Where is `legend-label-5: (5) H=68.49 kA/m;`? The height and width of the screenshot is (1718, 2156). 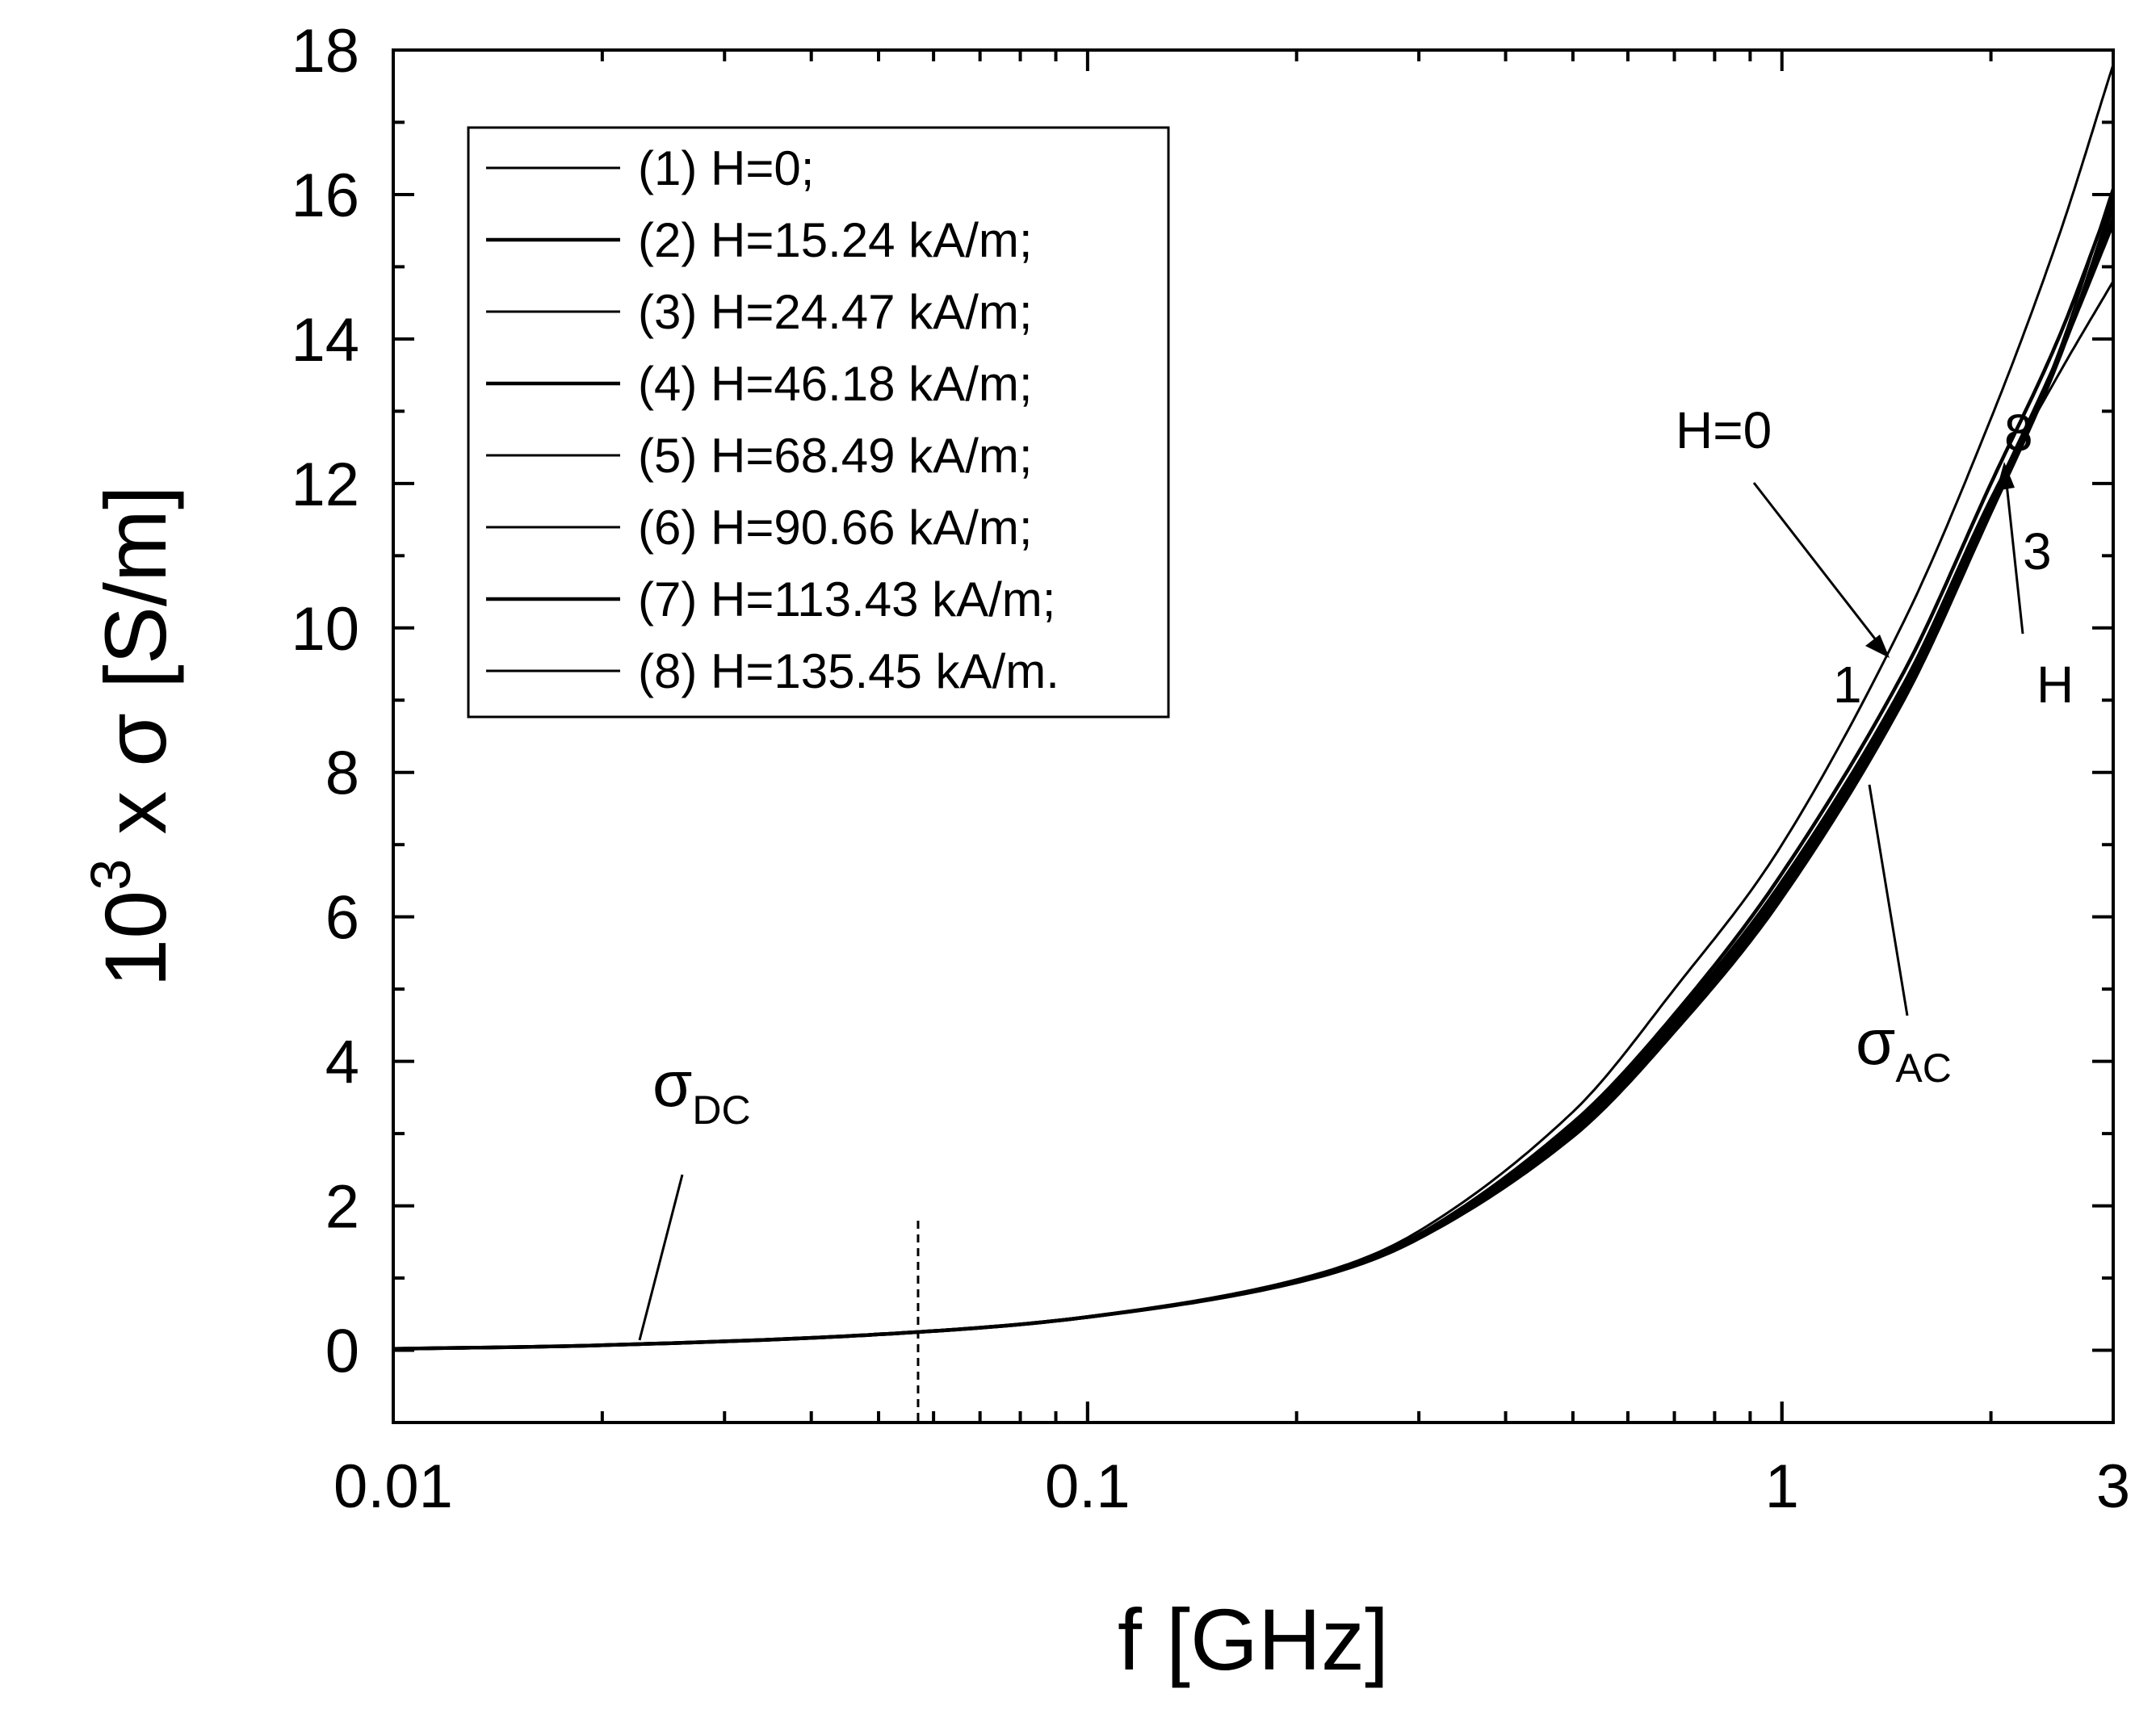
legend-label-5: (5) H=68.49 kA/m; is located at coordinates (835, 456).